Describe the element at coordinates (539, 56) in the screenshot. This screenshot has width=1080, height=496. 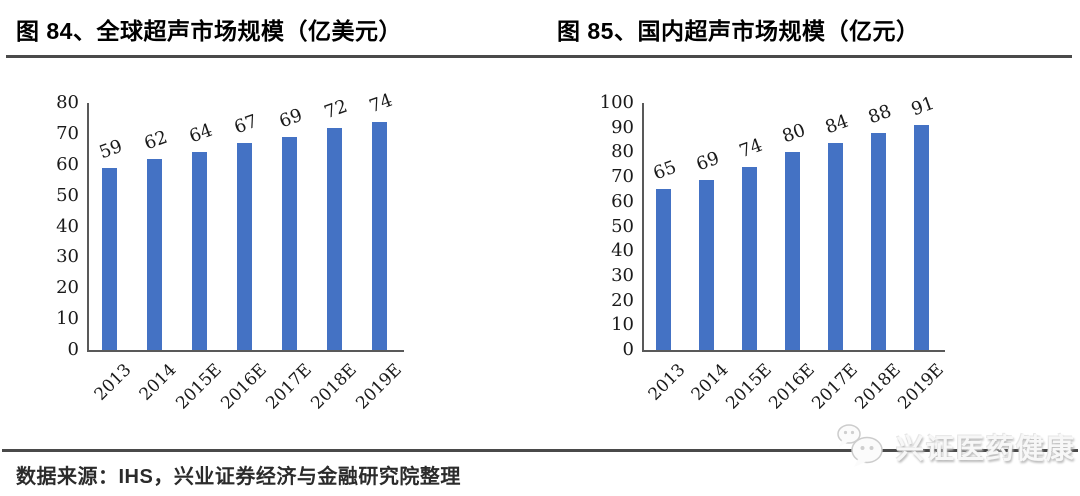
I see `header-divider-line` at that location.